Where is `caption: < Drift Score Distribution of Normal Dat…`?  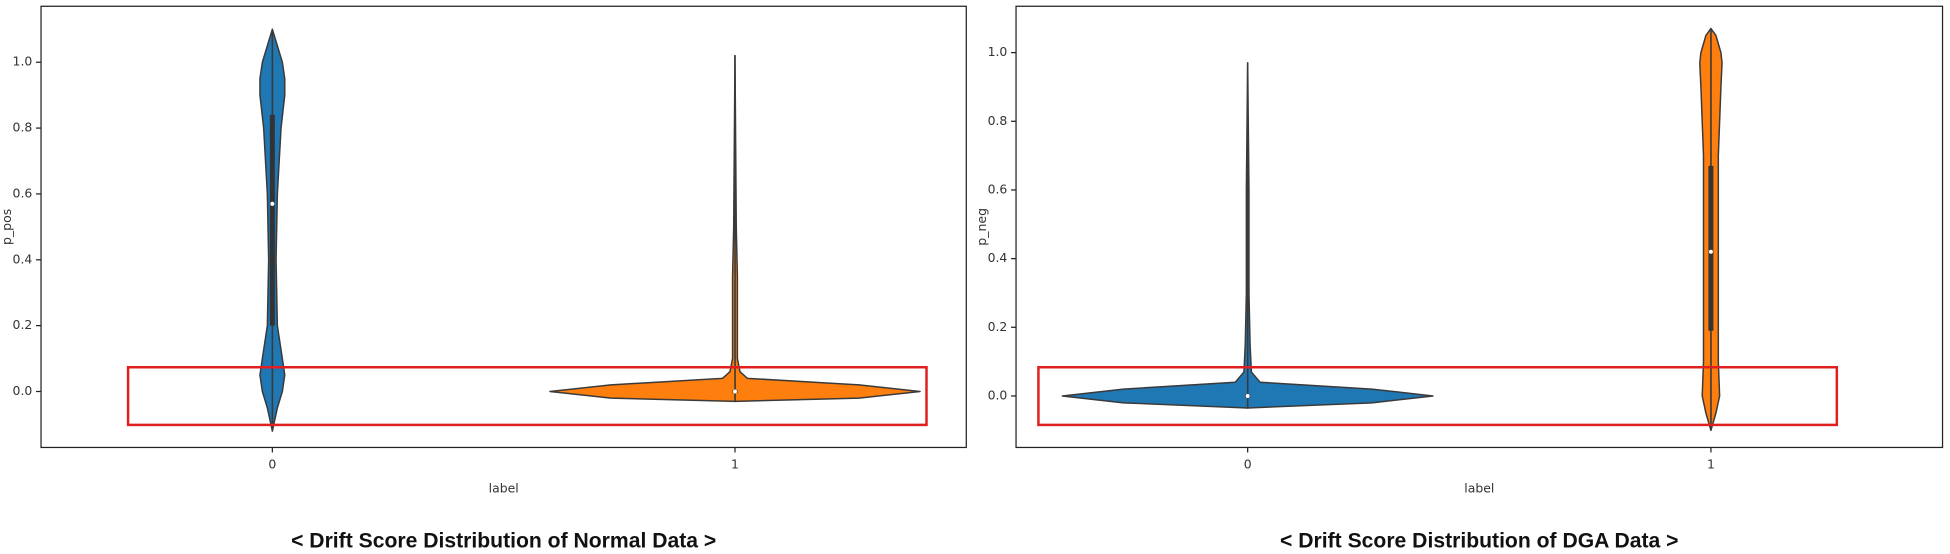
caption: < Drift Score Distribution of Normal Dat… is located at coordinates (503, 541).